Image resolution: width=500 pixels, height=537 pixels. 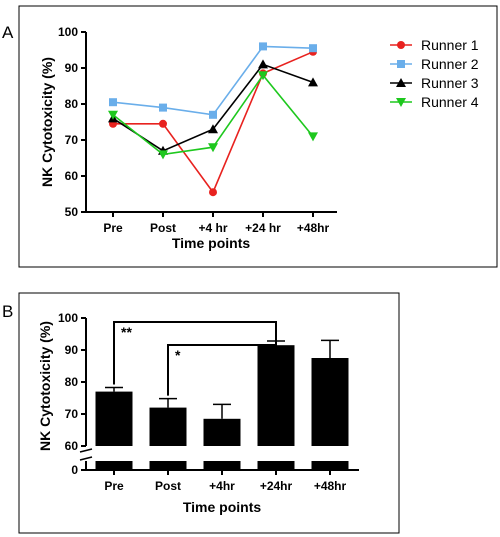 I want to click on y-tick-label: 50, so click(x=72, y=212).